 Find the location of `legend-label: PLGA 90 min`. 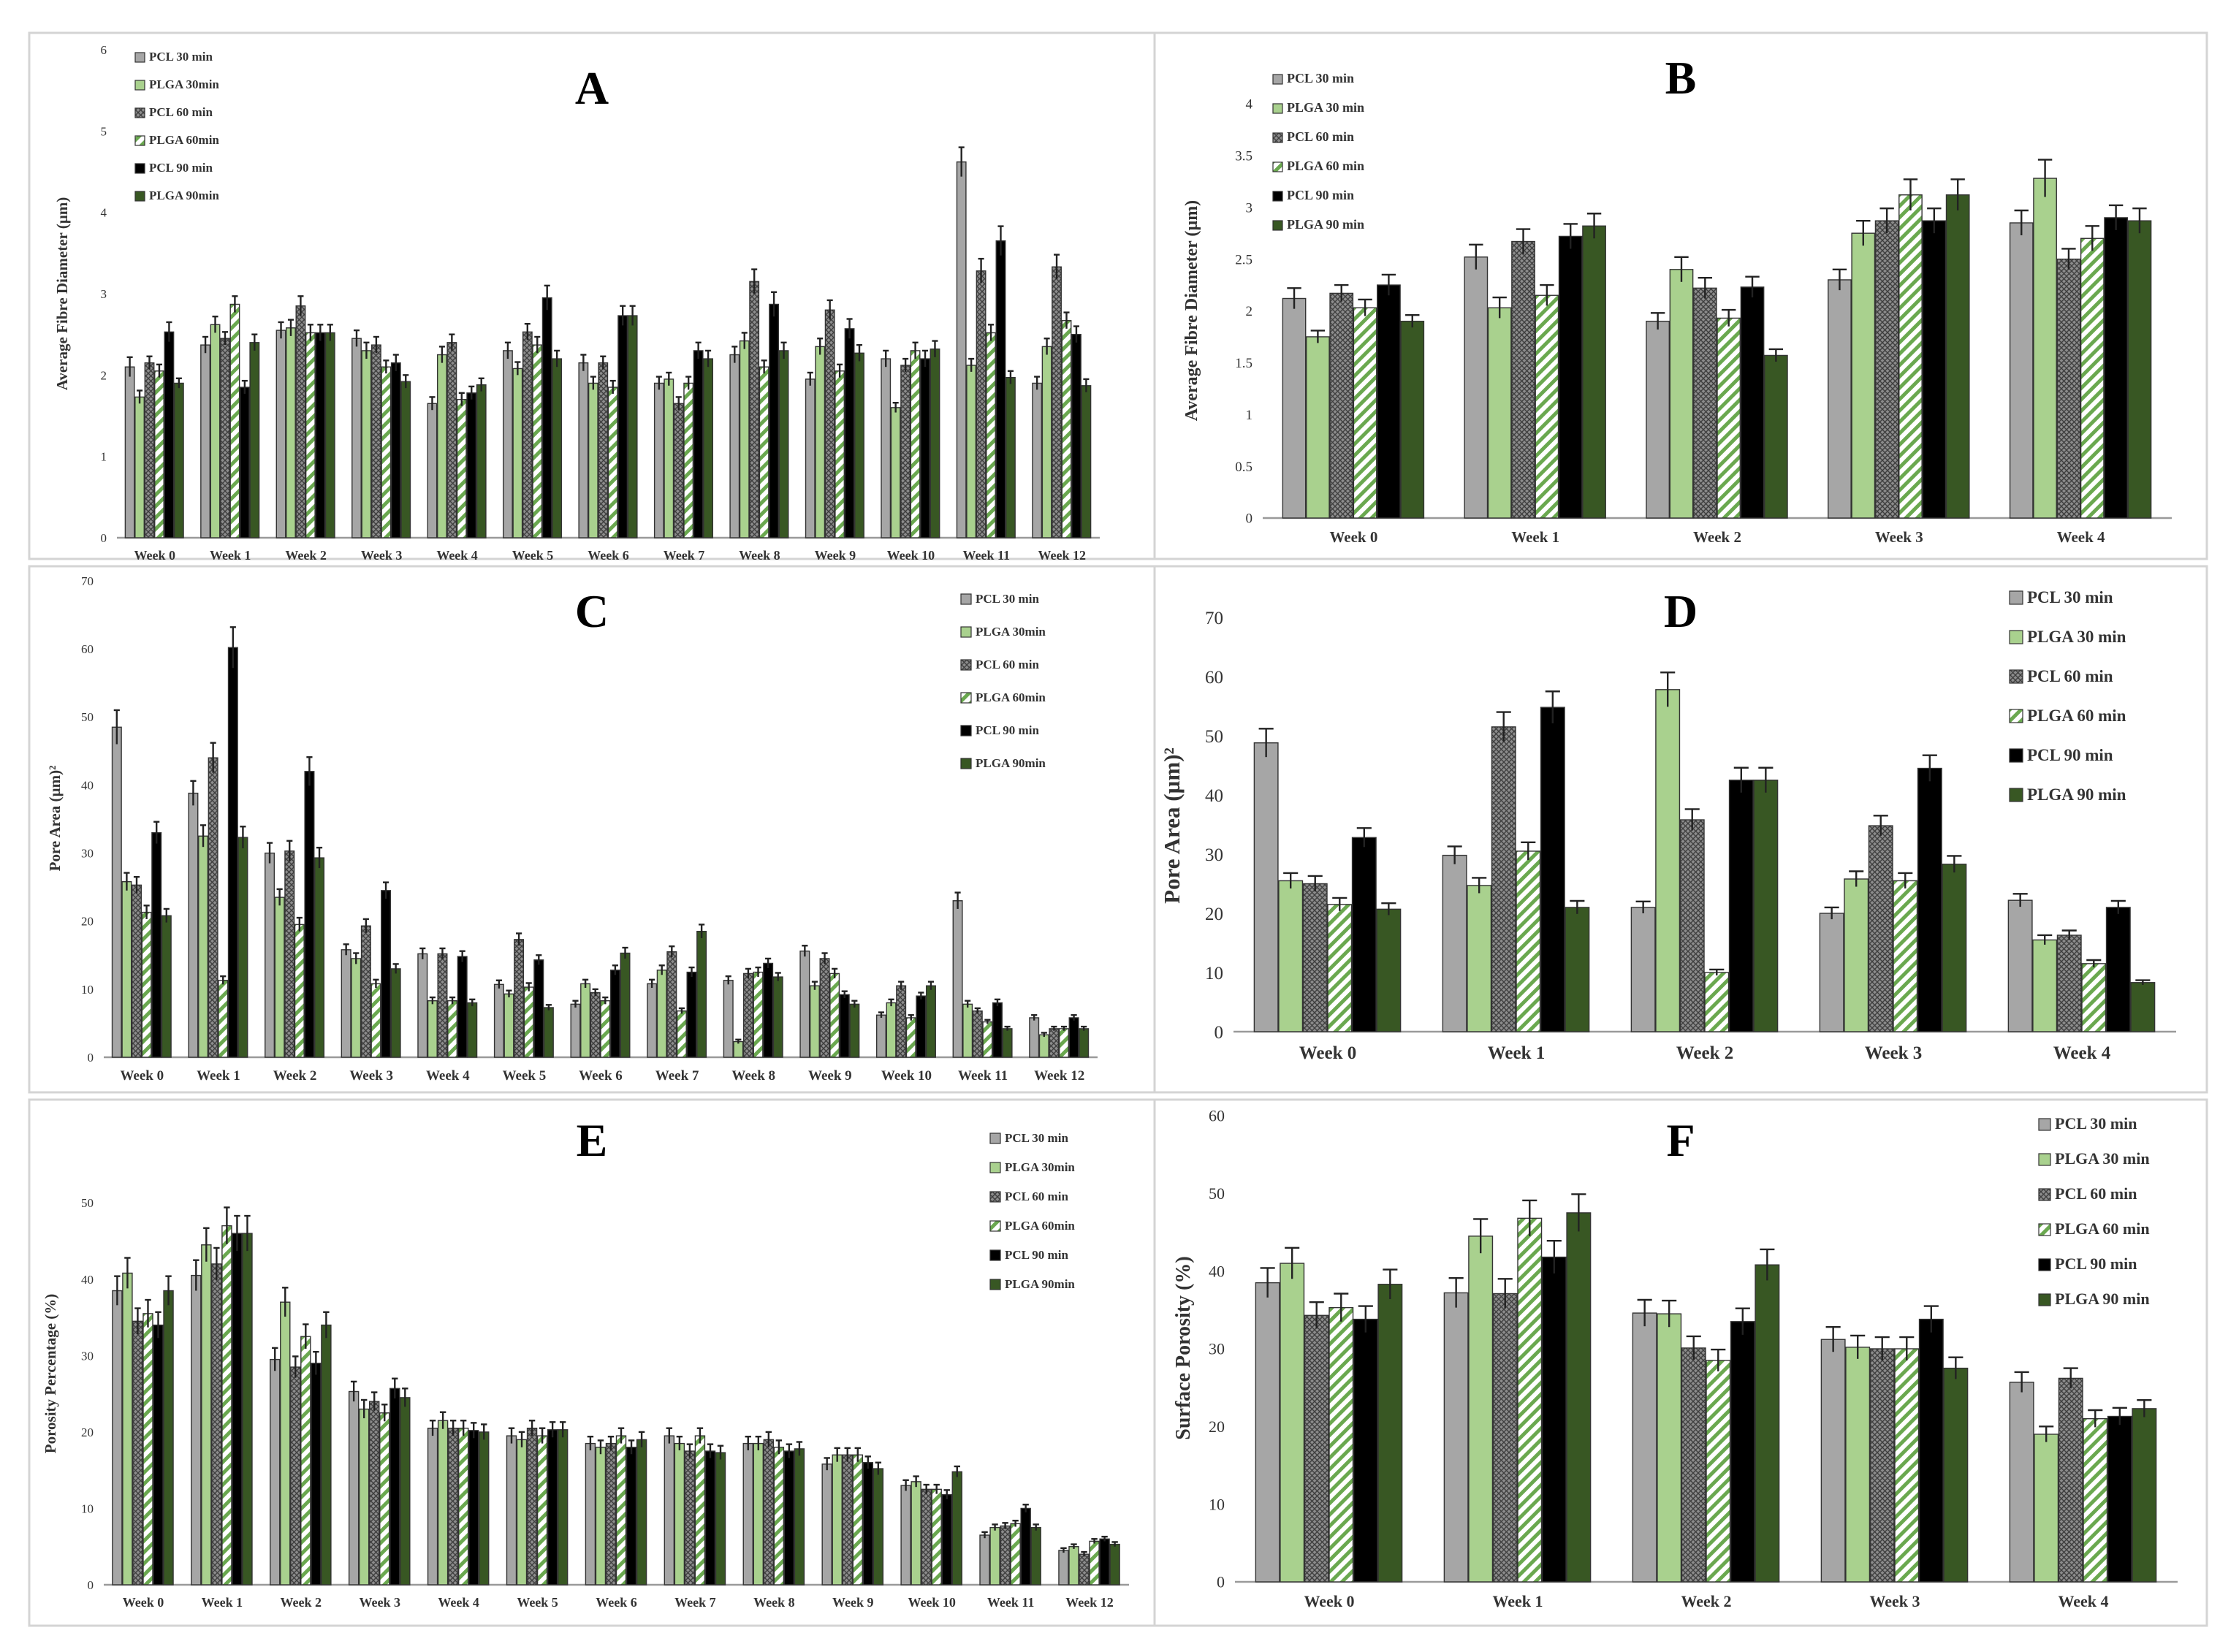

legend-label: PLGA 90 min is located at coordinates (2102, 1299).